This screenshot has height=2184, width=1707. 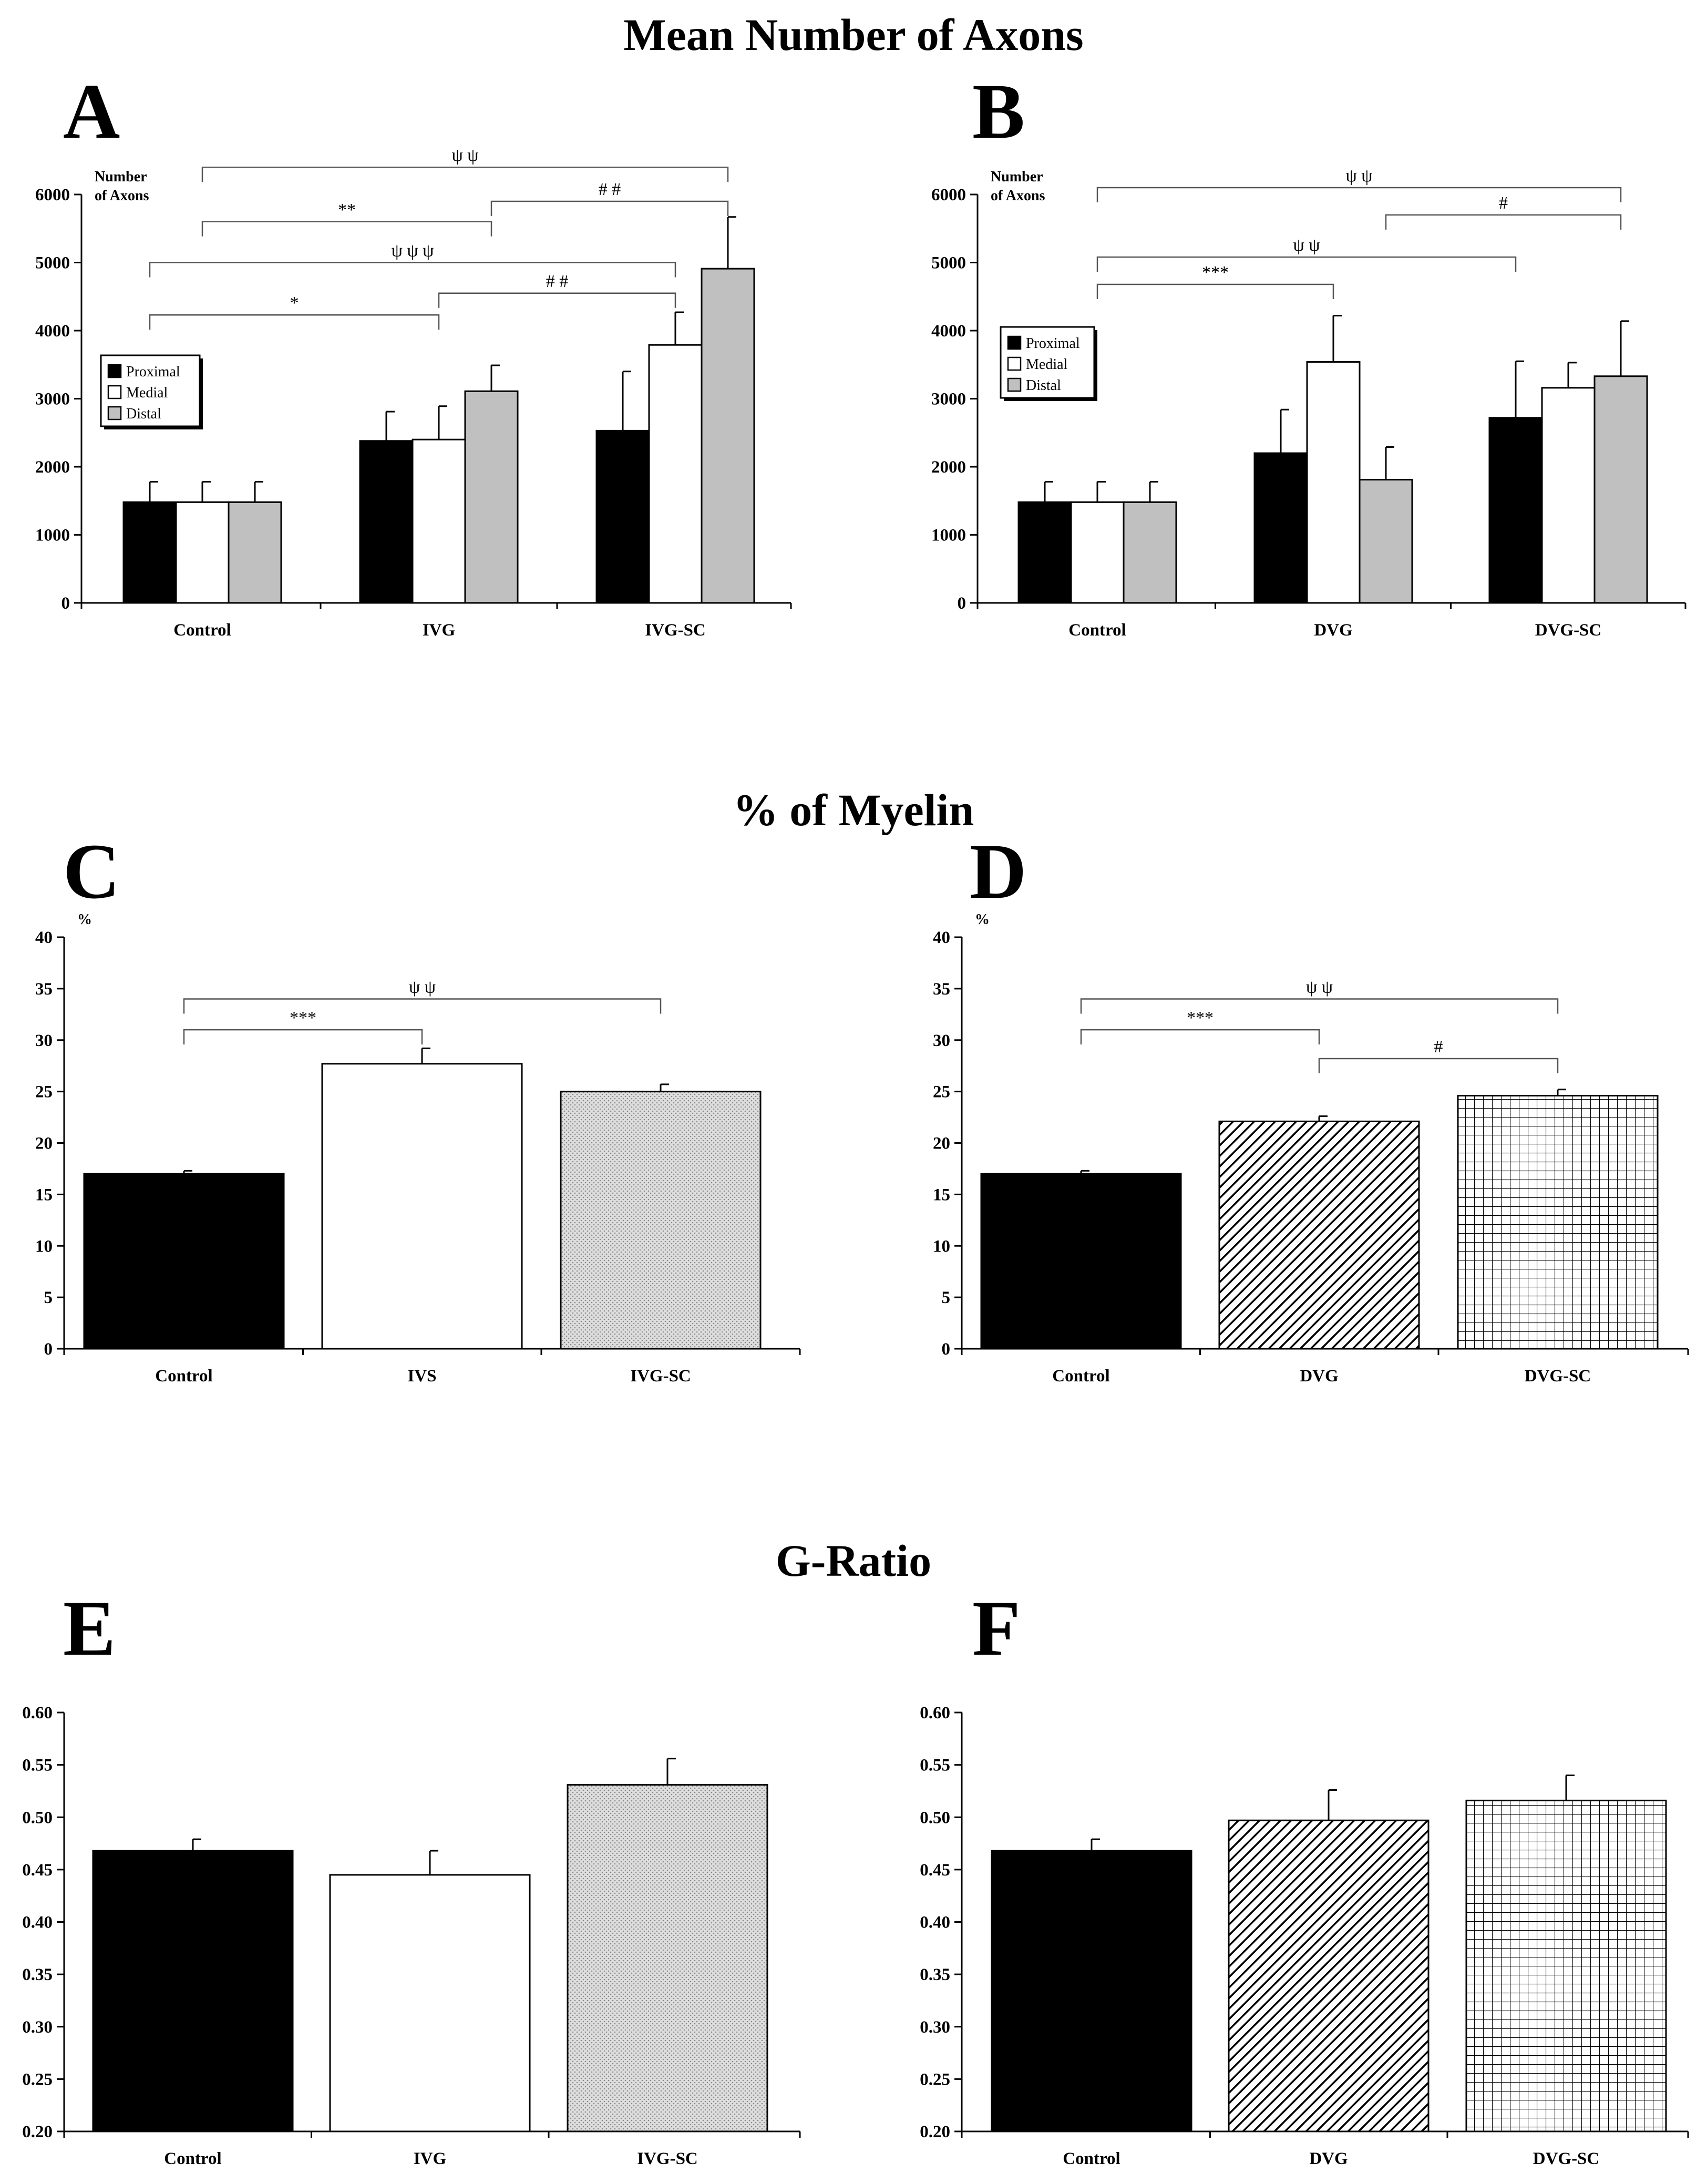 What do you see at coordinates (347, 210) in the screenshot?
I see `significance-label: **` at bounding box center [347, 210].